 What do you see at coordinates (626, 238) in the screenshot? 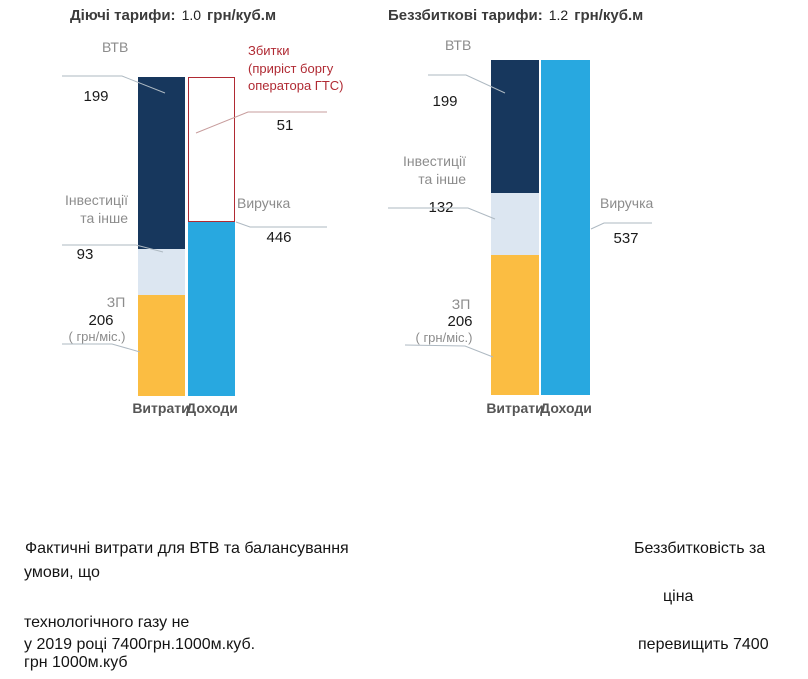
I see `chart2-revenue-value: 537` at bounding box center [626, 238].